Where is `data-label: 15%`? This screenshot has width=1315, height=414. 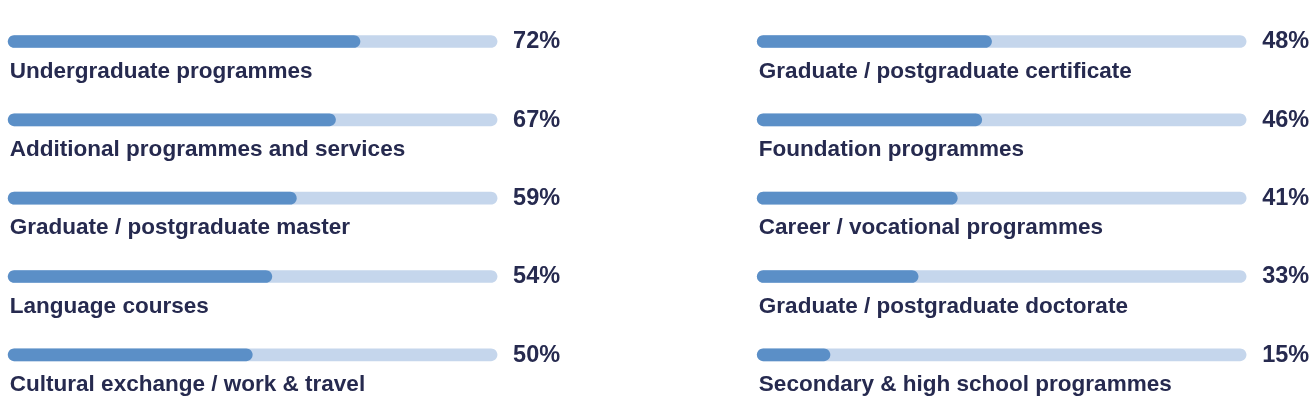
data-label: 15% is located at coordinates (1286, 353).